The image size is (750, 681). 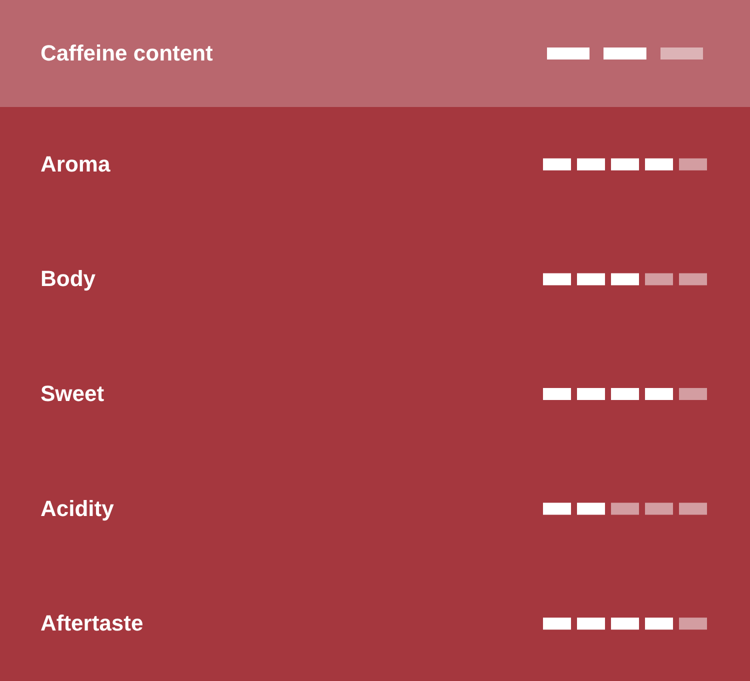 I want to click on y-tick-label: Caffeine content, so click(x=127, y=53).